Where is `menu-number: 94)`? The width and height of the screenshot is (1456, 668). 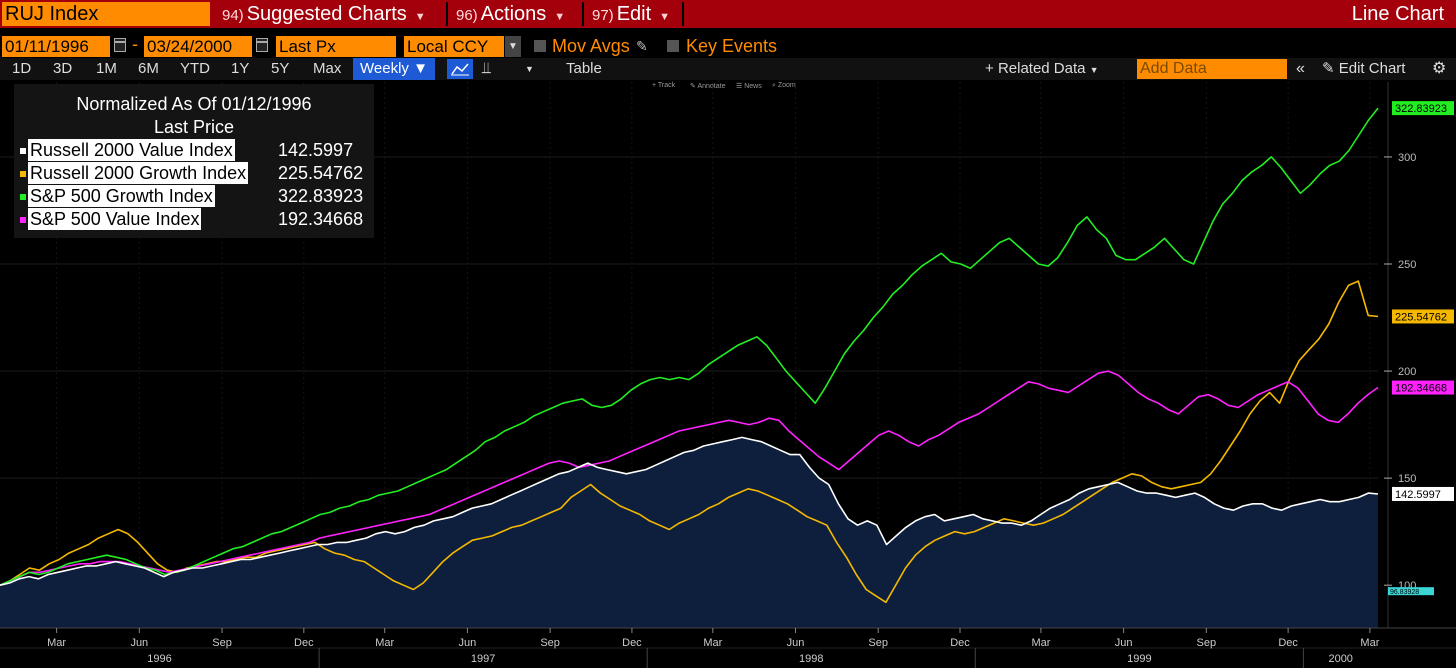
menu-number: 94) is located at coordinates (233, 15).